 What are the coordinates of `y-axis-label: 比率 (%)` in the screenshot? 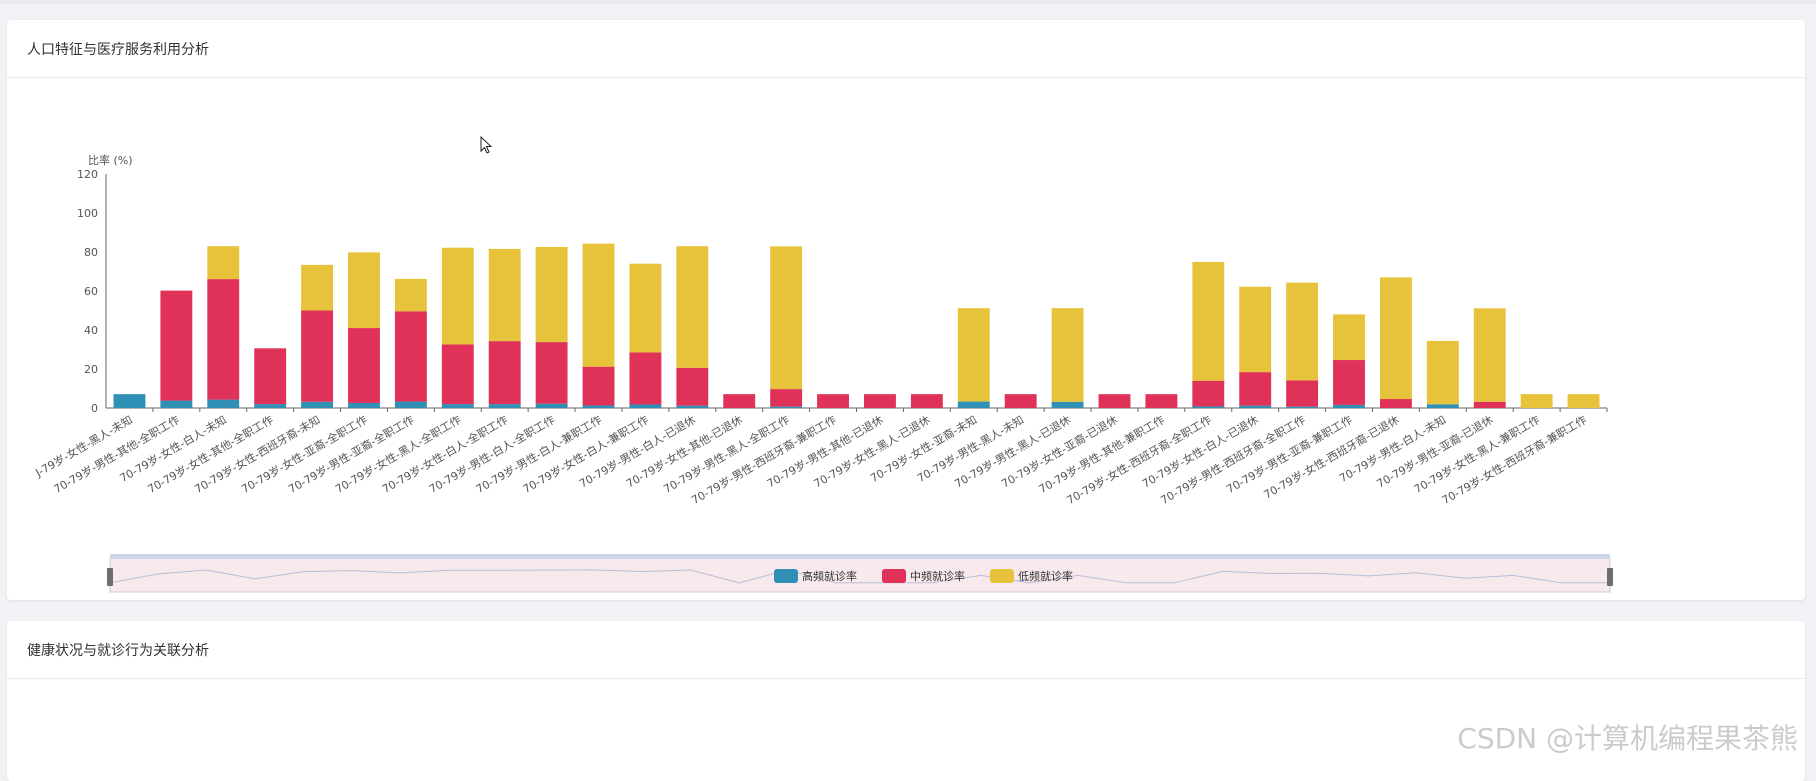 It's located at (110, 160).